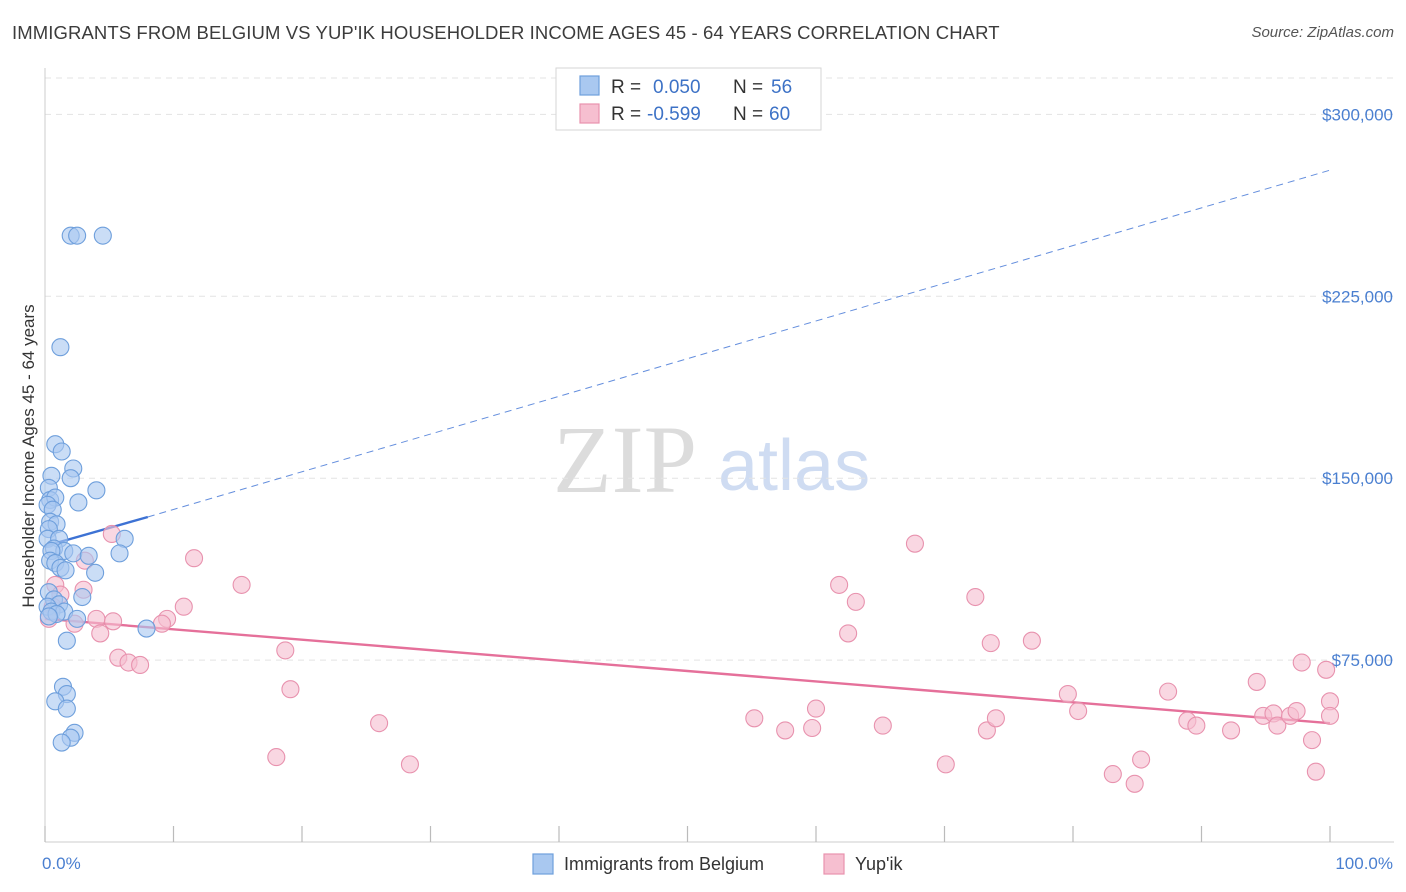  I want to click on bottom-legend: Immigrants from Belgium Yup'ik, so click(717, 864).